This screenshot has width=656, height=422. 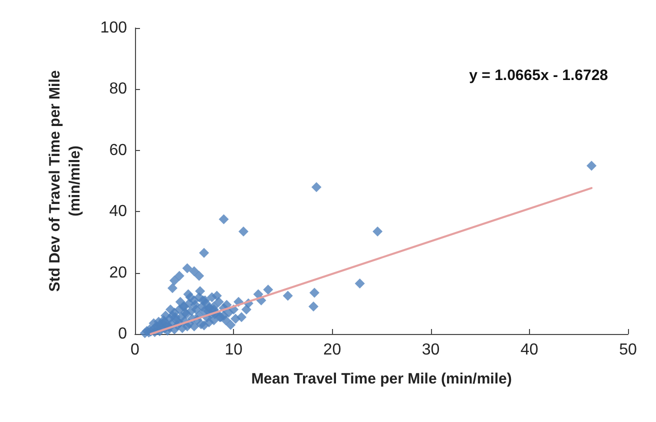 I want to click on x-tick-label: 0, so click(x=135, y=350).